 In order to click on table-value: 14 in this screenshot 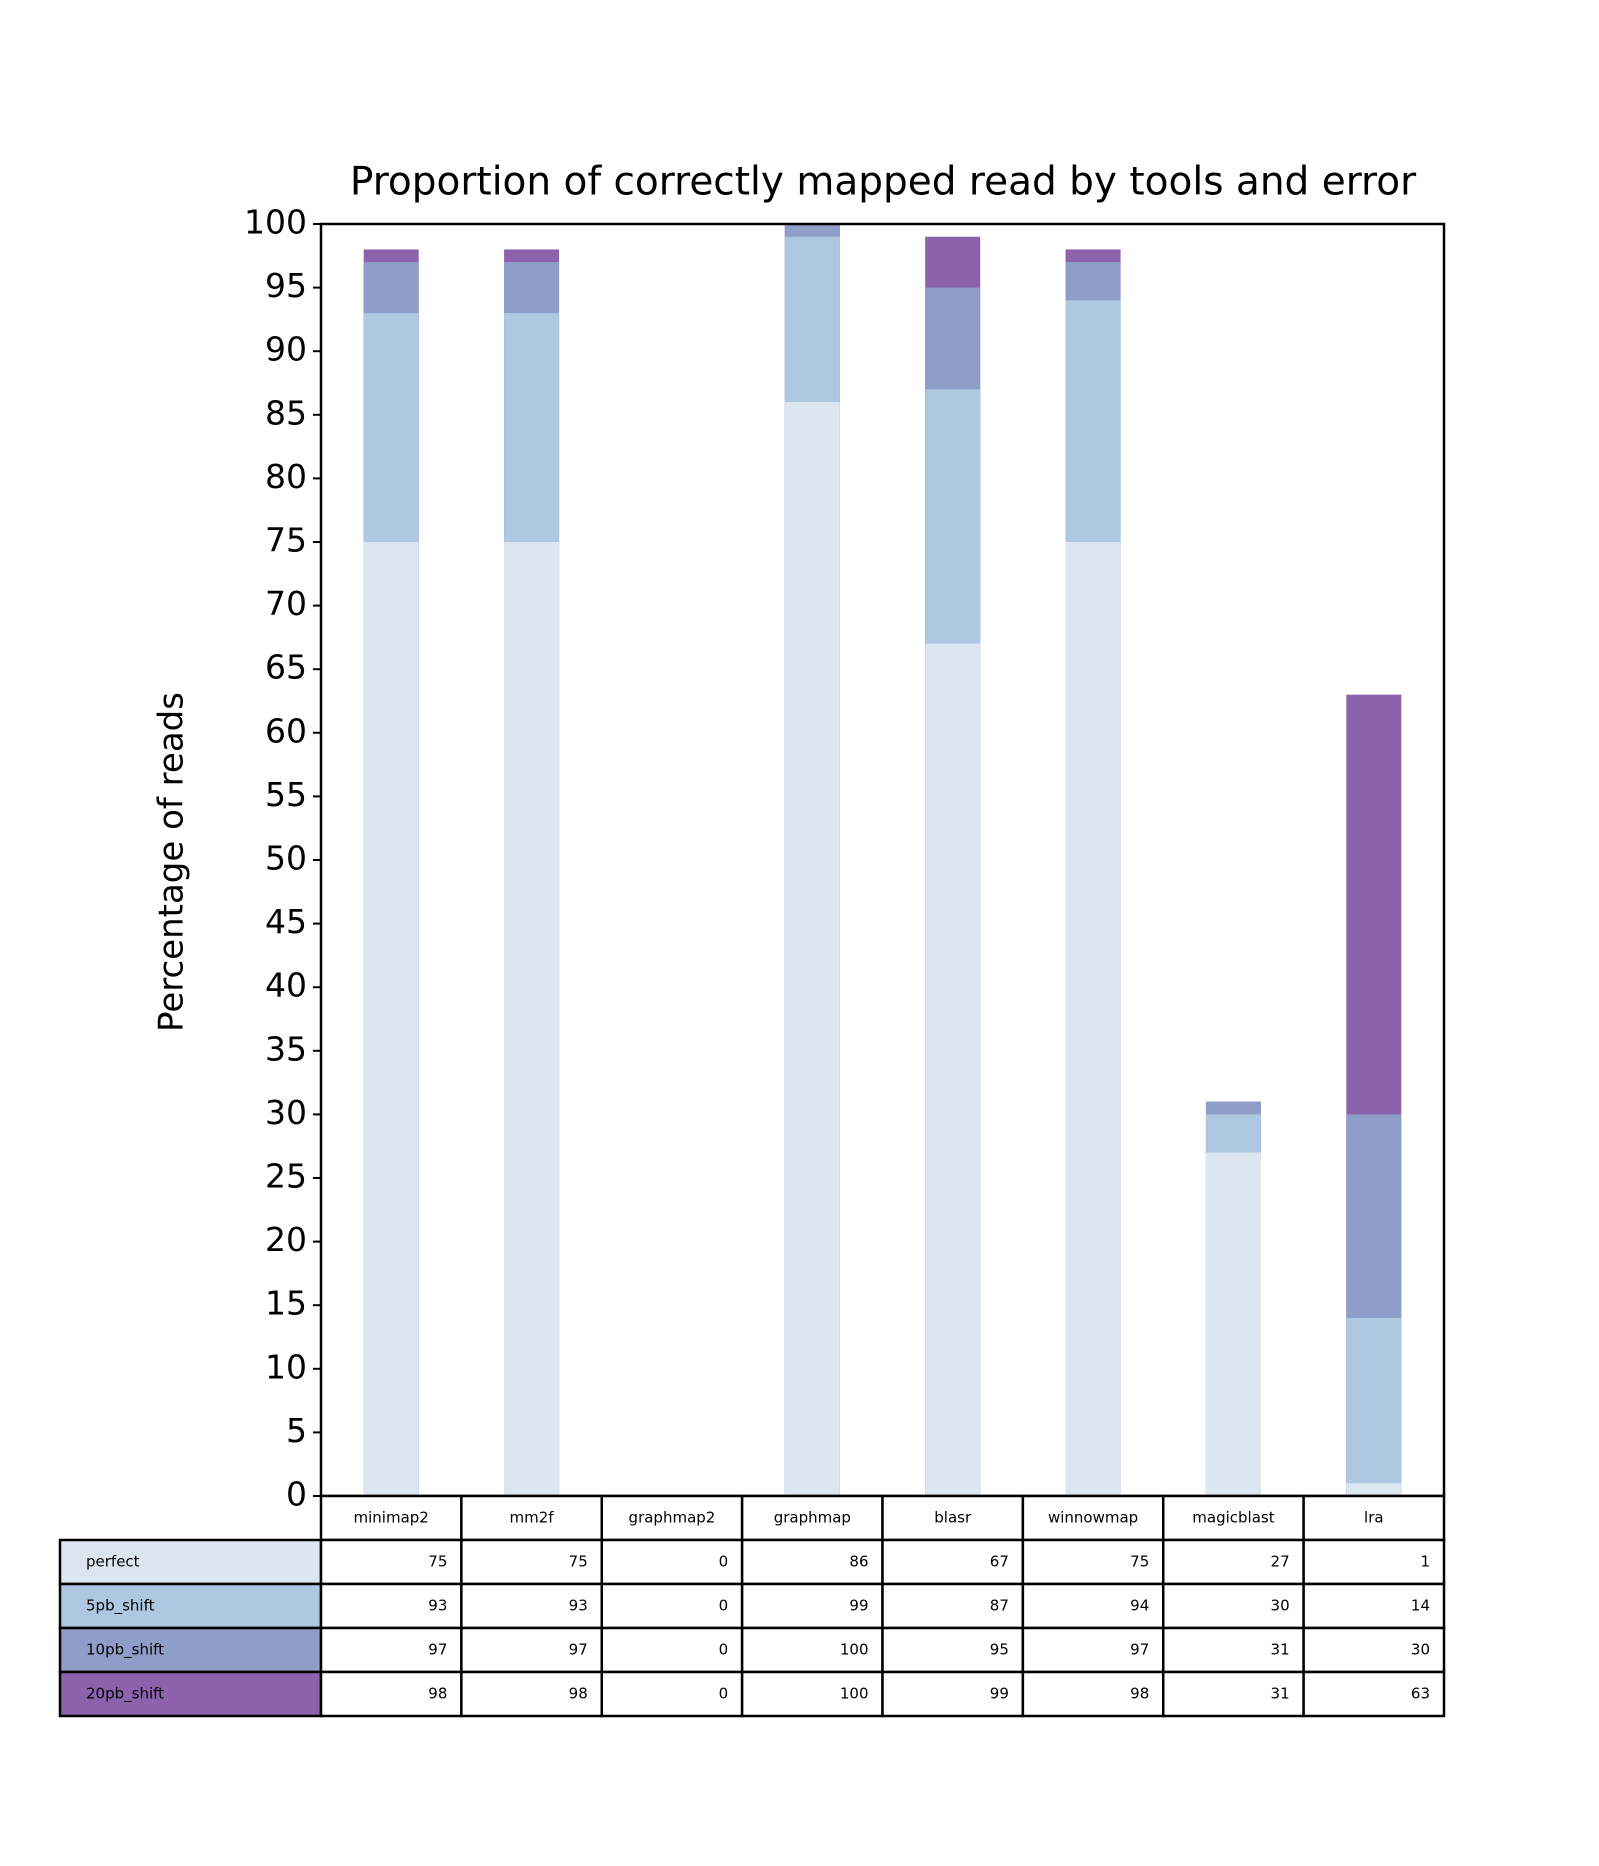, I will do `click(1420, 1606)`.